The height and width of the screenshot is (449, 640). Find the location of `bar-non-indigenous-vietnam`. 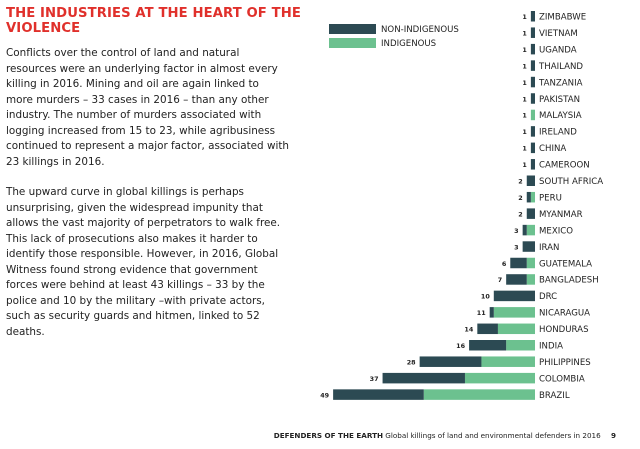

bar-non-indigenous-vietnam is located at coordinates (532, 32).